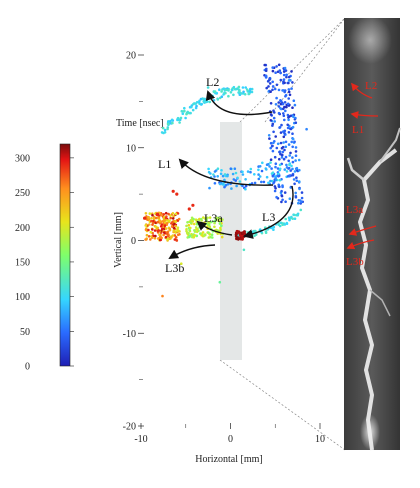 The width and height of the screenshot is (420, 488). I want to click on colorbar-tick-label: 150, so click(22, 262).